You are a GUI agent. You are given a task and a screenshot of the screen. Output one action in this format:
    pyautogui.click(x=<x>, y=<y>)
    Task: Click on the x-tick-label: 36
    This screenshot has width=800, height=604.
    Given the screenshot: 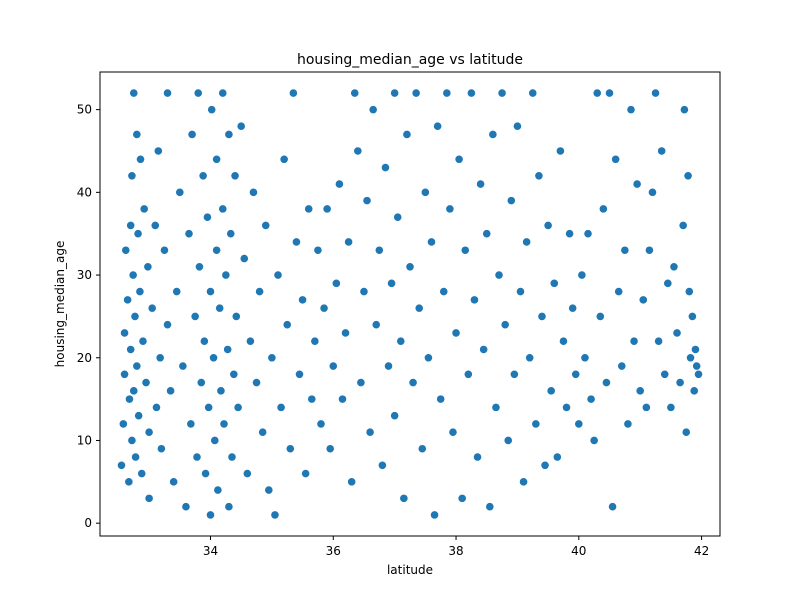 What is the action you would take?
    pyautogui.click(x=333, y=551)
    